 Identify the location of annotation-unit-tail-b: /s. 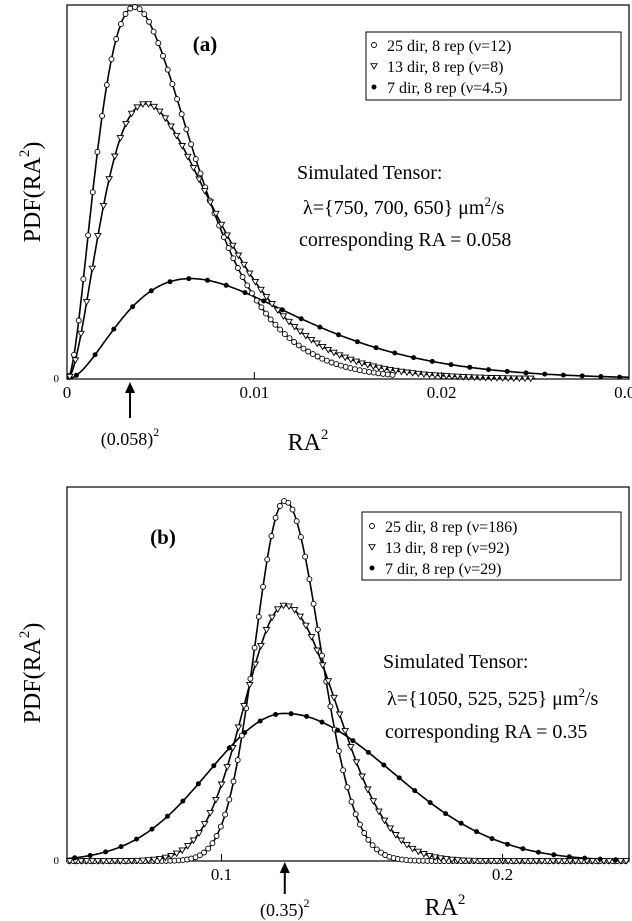
(592, 699).